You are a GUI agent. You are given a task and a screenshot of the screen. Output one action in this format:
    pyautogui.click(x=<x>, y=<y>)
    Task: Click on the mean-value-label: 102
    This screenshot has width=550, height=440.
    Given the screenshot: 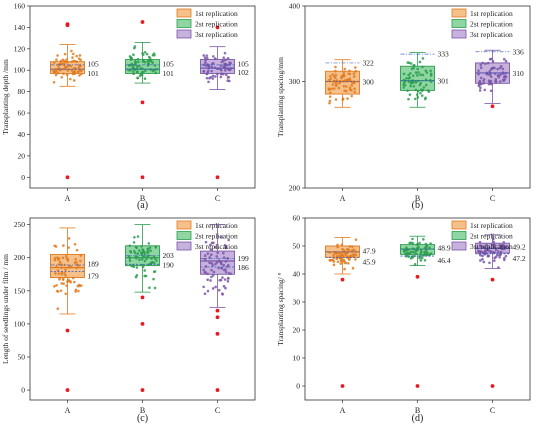 What is the action you would take?
    pyautogui.click(x=244, y=72)
    